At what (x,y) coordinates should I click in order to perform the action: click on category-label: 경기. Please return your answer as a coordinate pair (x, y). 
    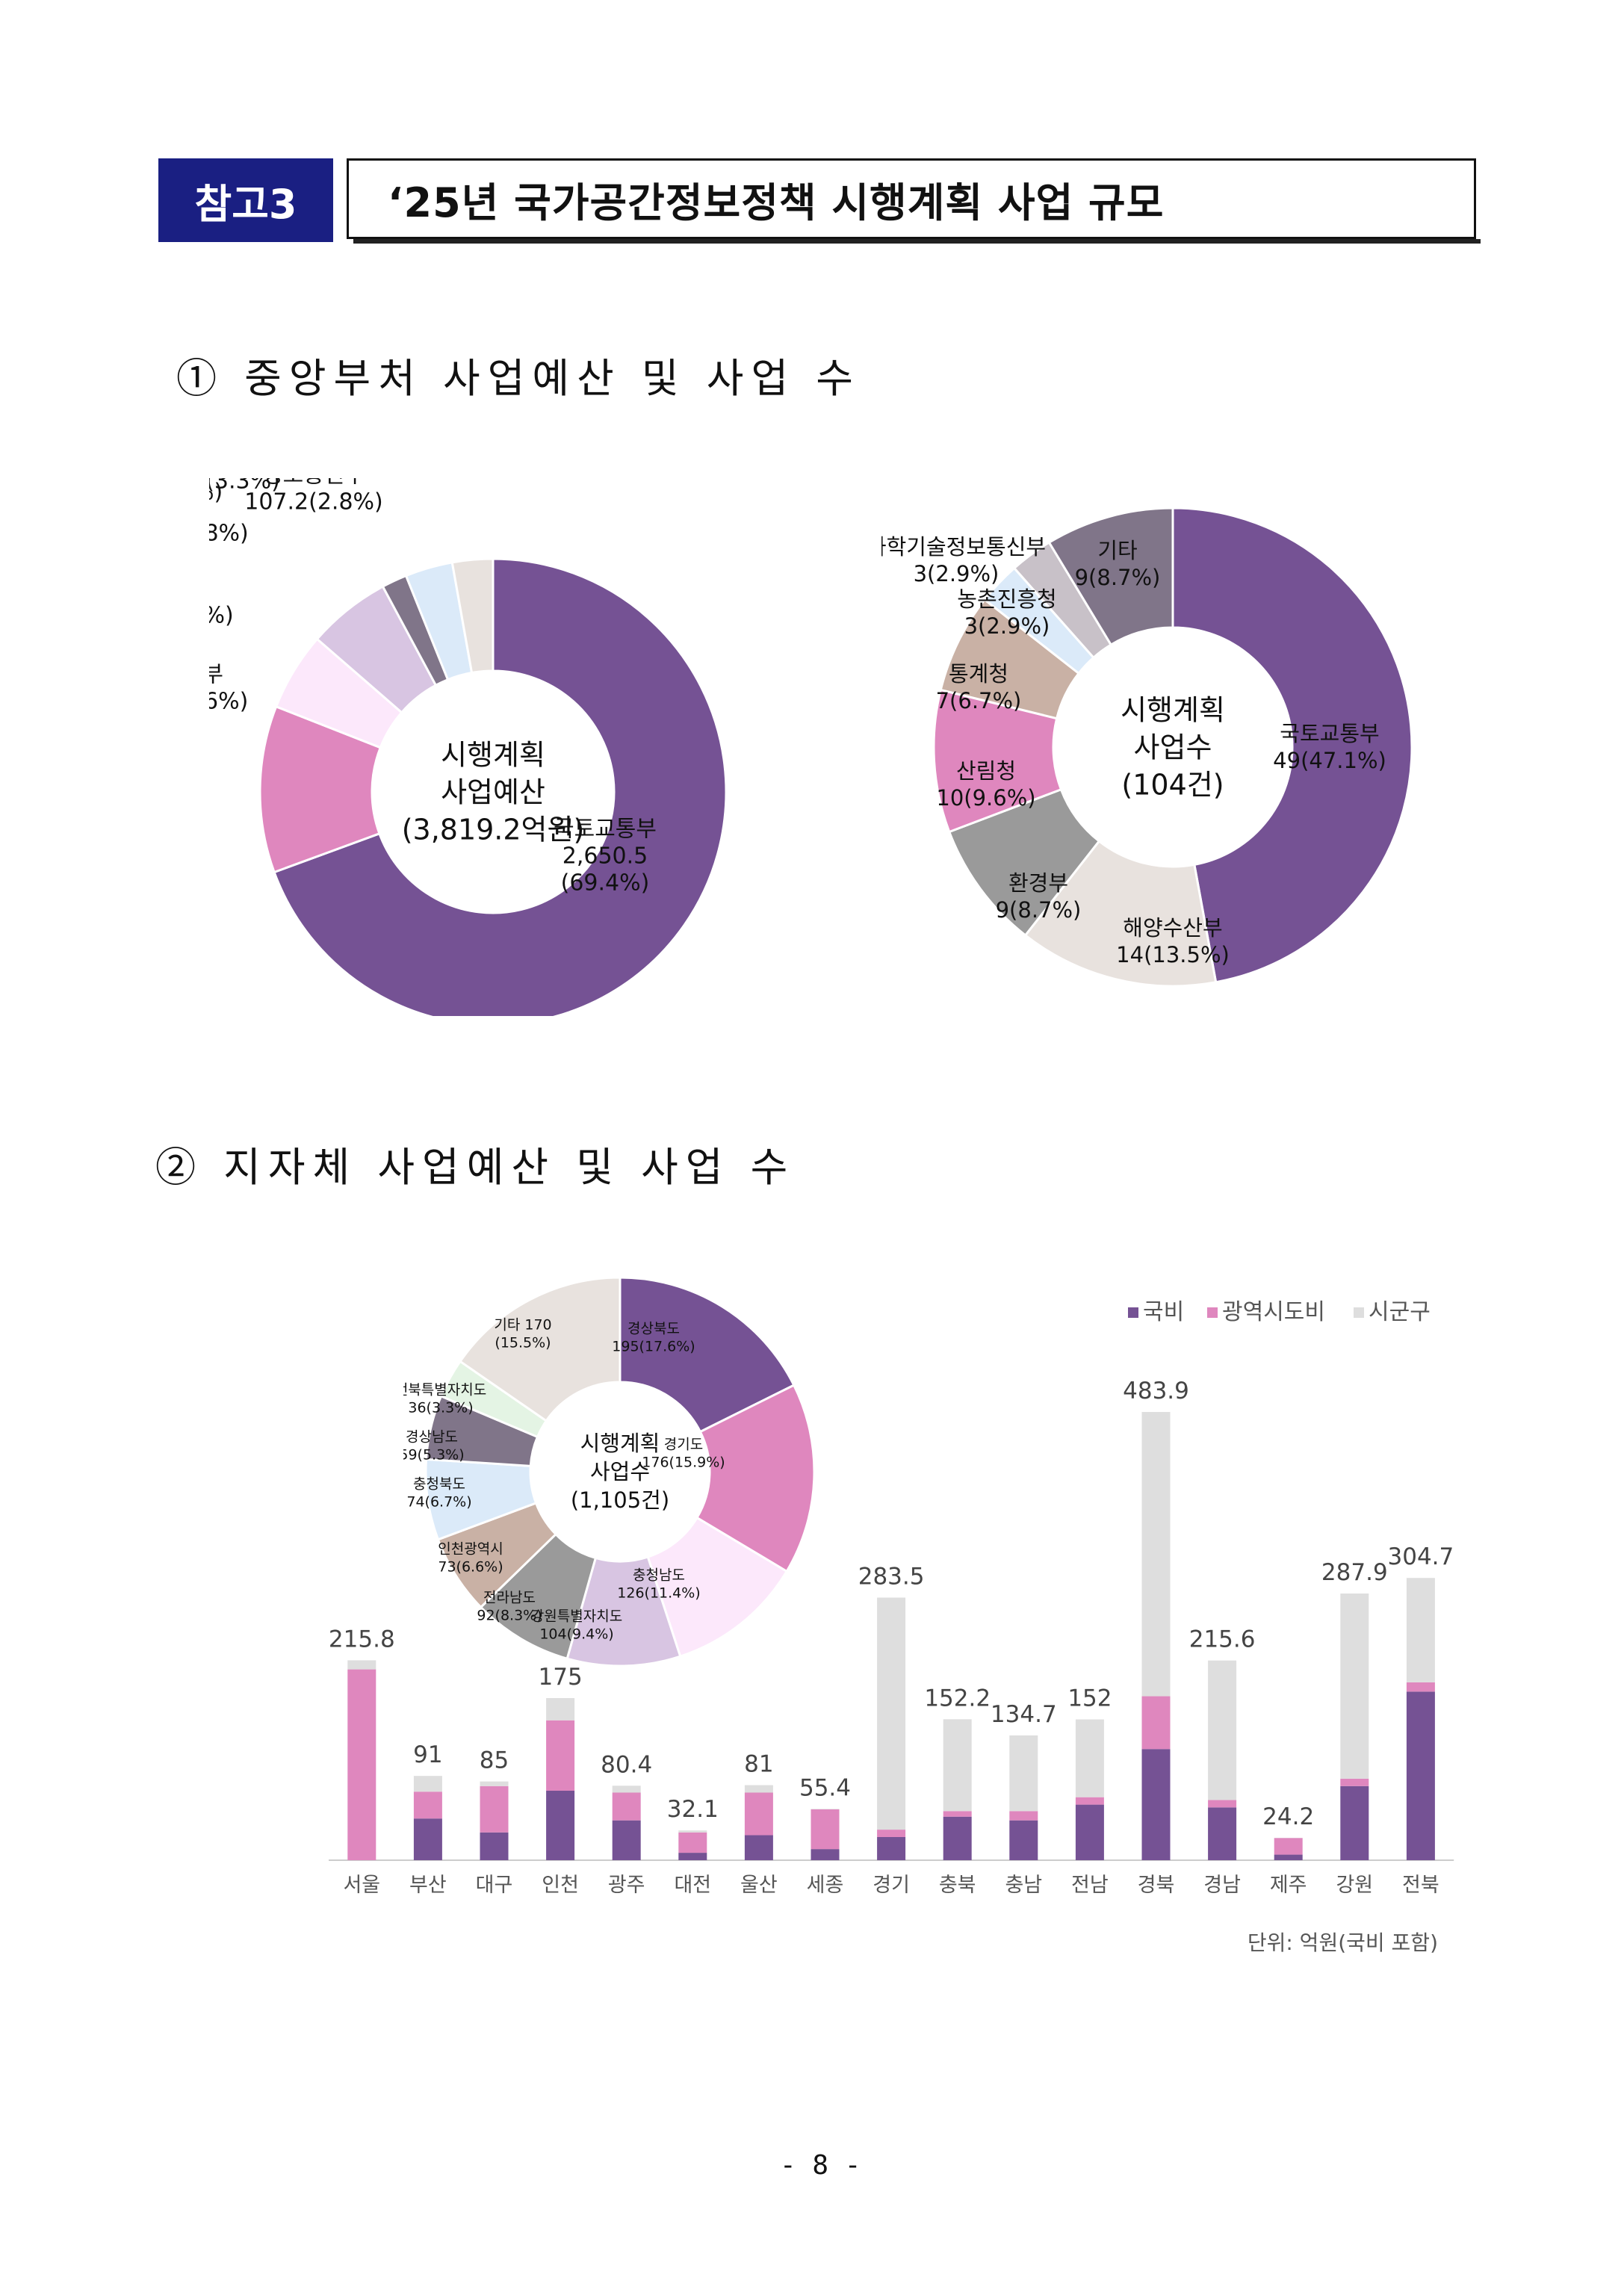
    Looking at the image, I should click on (891, 1885).